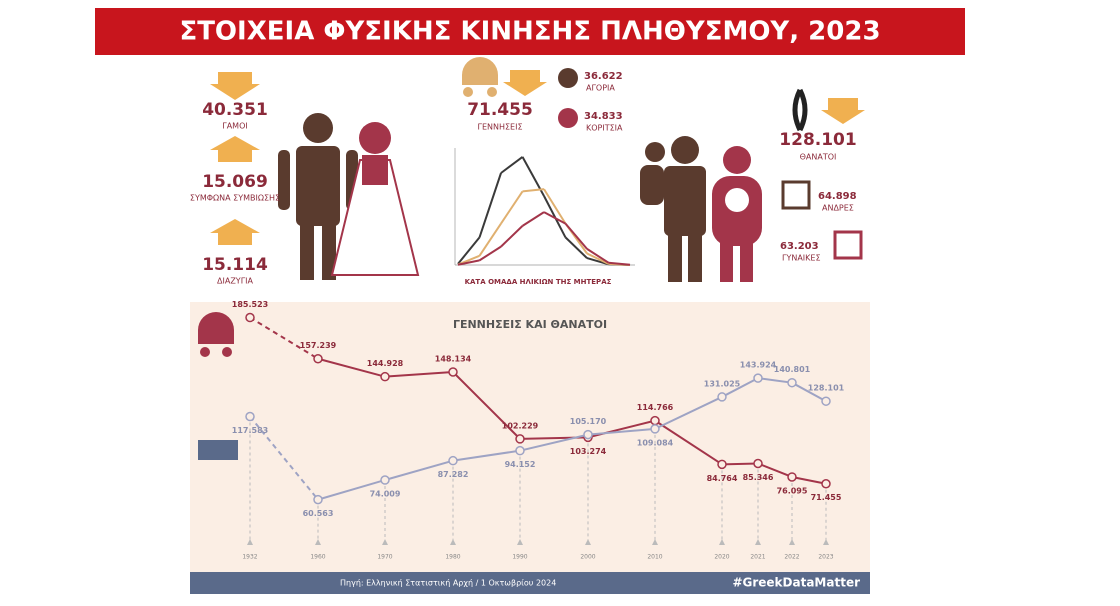 The height and width of the screenshot is (606, 1120). I want to click on value-label: 143.924, so click(758, 365).